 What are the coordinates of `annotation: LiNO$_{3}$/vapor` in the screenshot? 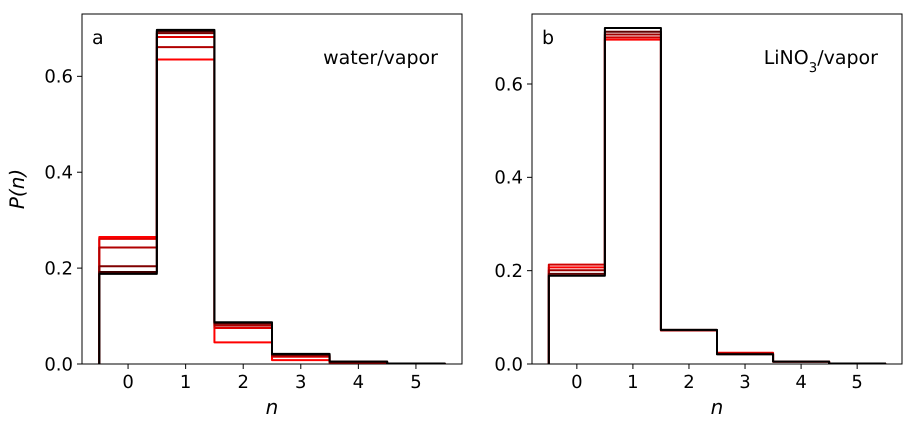 It's located at (821, 61).